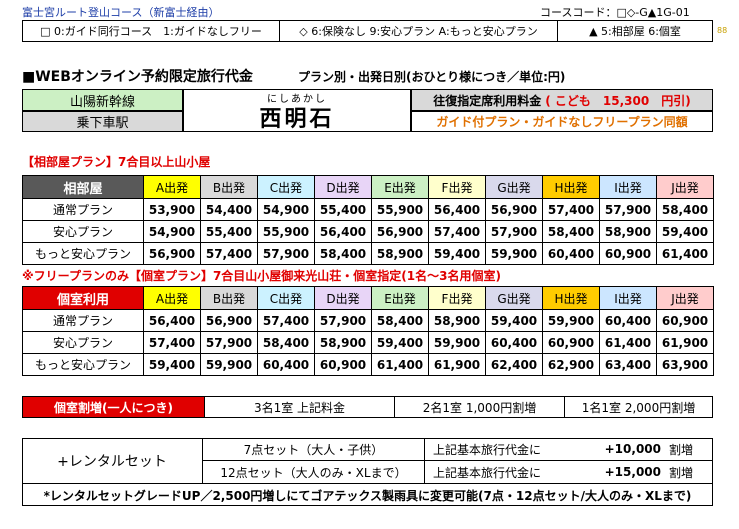 The height and width of the screenshot is (529, 739). Describe the element at coordinates (229, 209) in the screenshot. I see `price-cell: 54,400` at that location.